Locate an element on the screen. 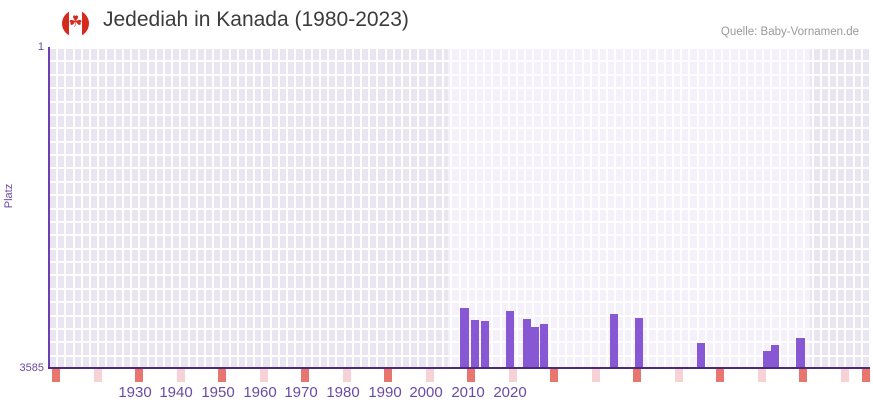 The image size is (873, 412). x-axis-tick-label: 2000 is located at coordinates (426, 392).